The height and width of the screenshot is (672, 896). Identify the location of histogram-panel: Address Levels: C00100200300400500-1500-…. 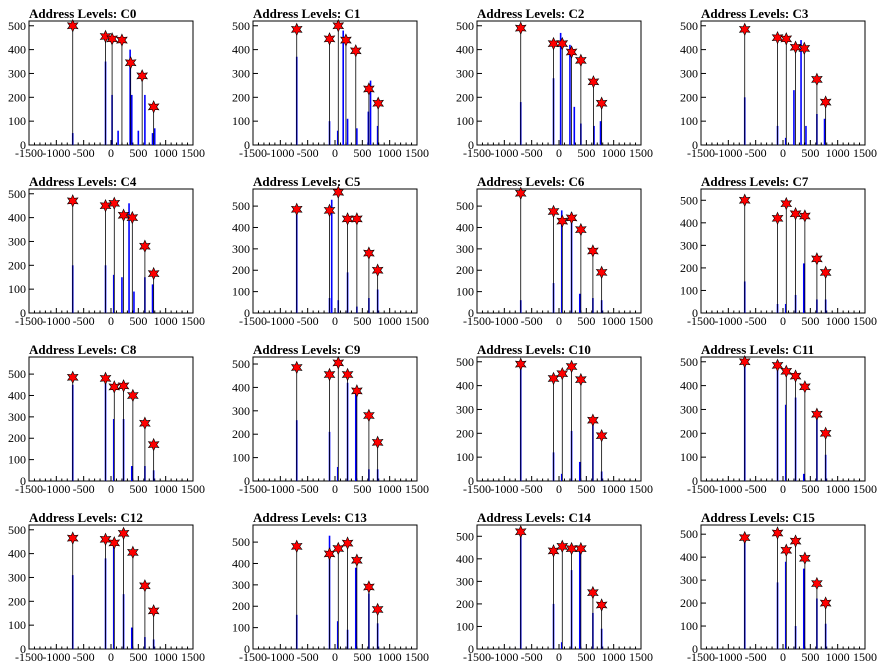
(106, 83).